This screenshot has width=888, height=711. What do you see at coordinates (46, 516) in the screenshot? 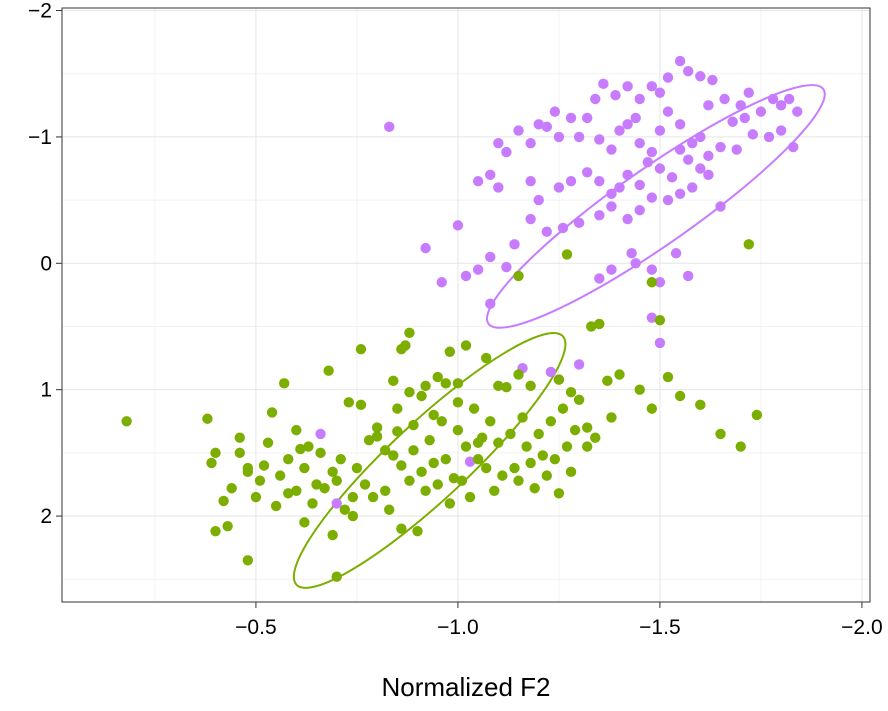
I see `y-tick-label: 2` at bounding box center [46, 516].